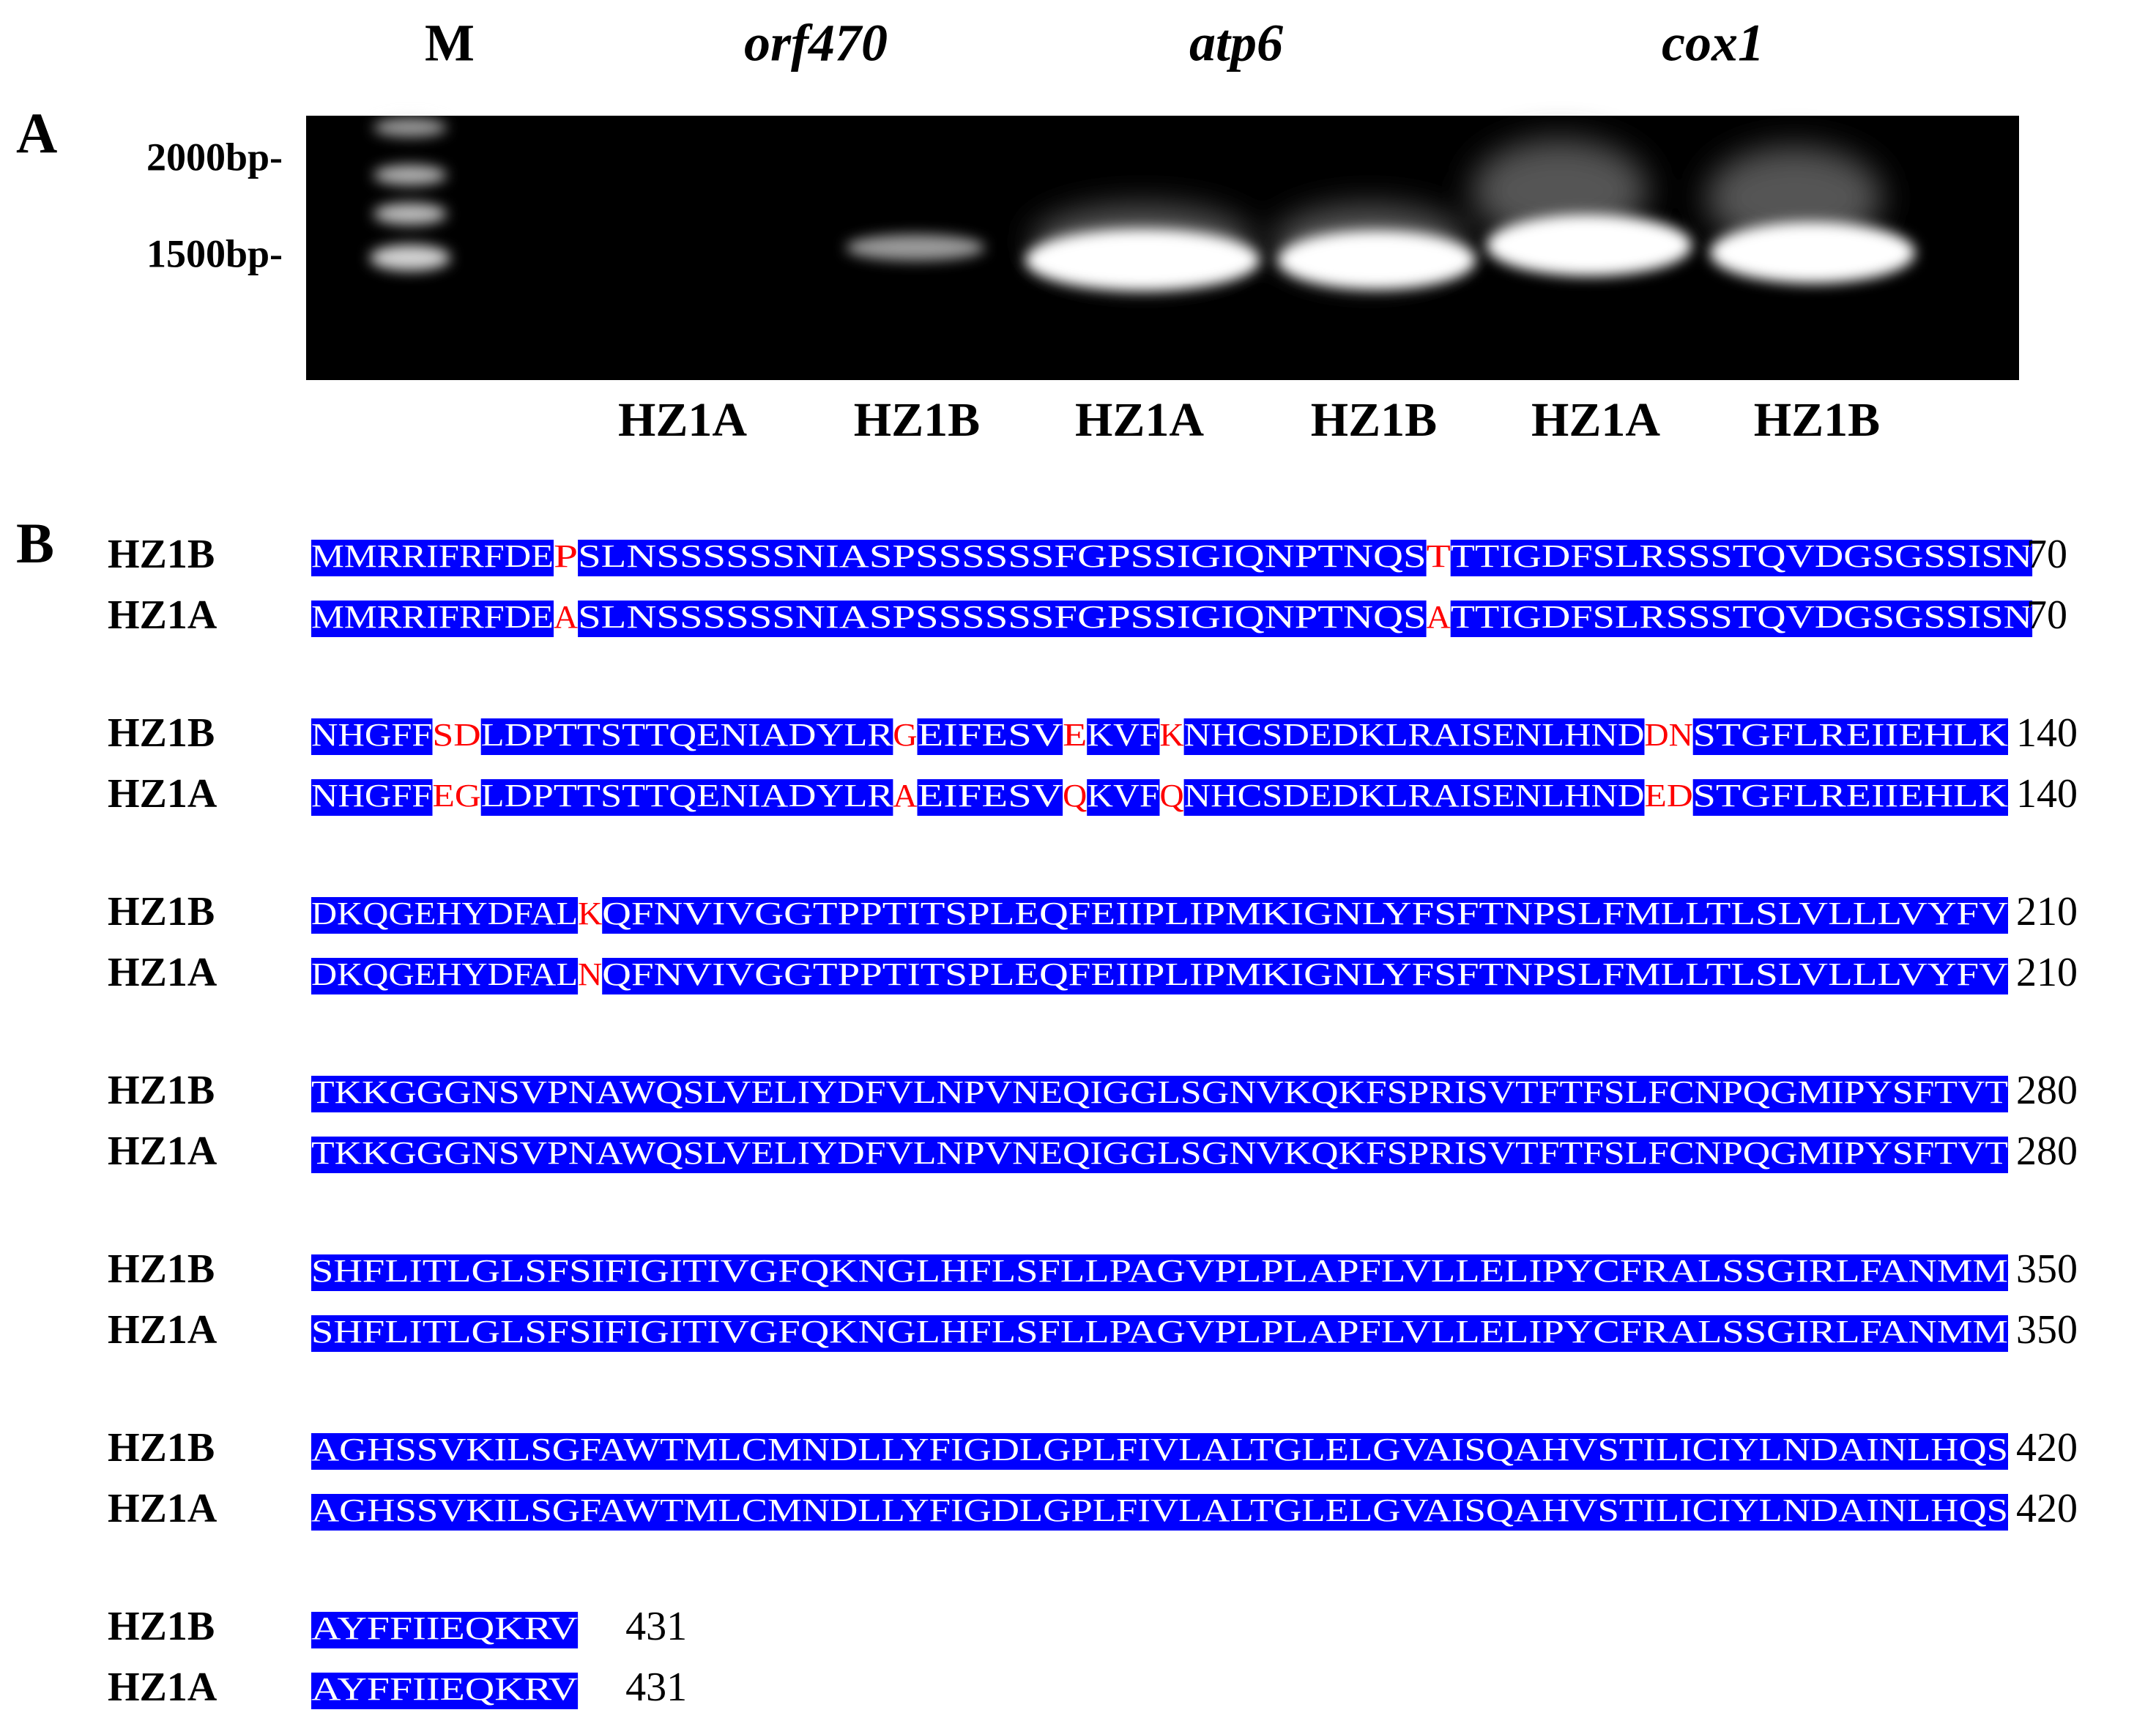  I want to click on panel-label: B, so click(35, 543).